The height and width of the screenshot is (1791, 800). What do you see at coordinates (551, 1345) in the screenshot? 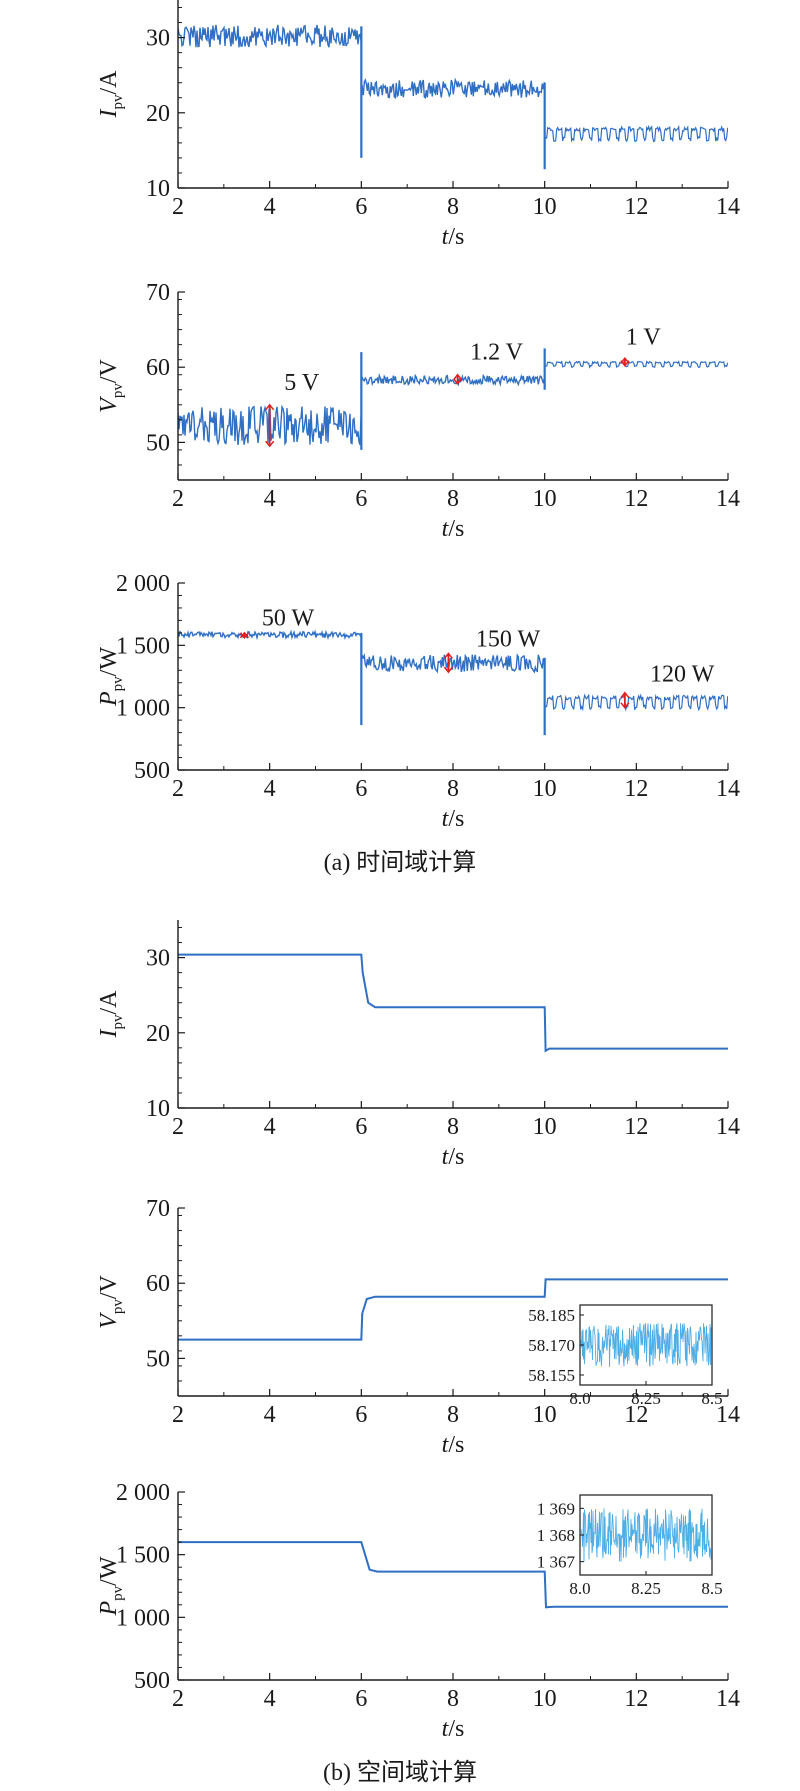
I see `inset-y-tick-label: 58.170` at bounding box center [551, 1345].